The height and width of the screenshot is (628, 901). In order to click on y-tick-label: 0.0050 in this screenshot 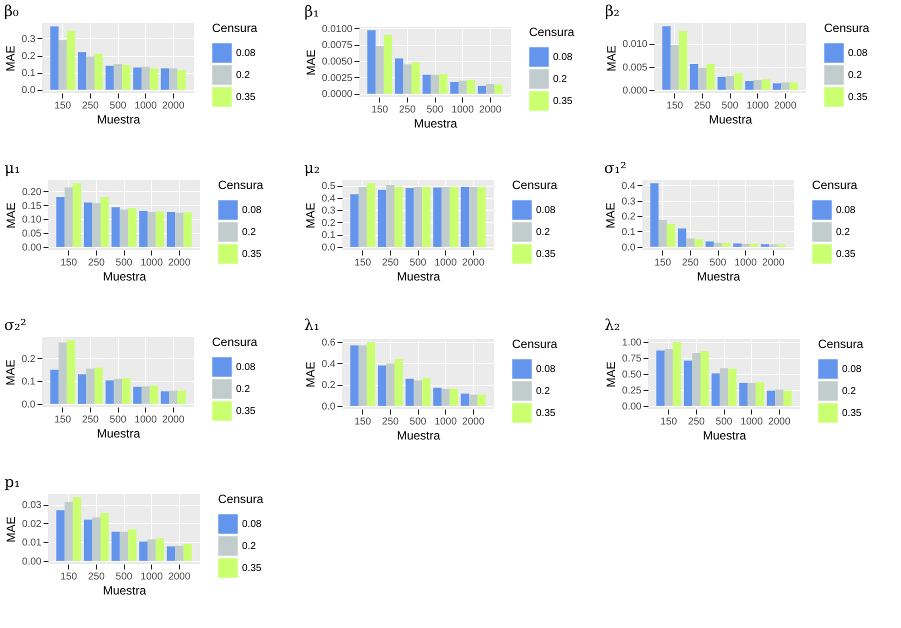, I will do `click(337, 62)`.